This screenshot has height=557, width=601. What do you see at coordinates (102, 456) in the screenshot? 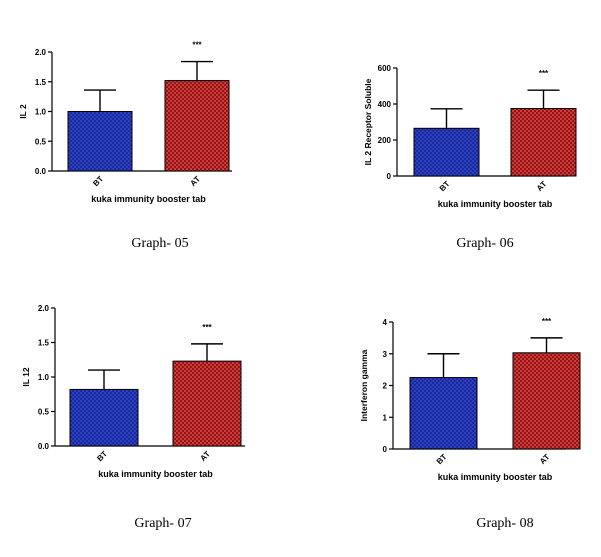
I see `chart-3-x-tick-label: BT` at bounding box center [102, 456].